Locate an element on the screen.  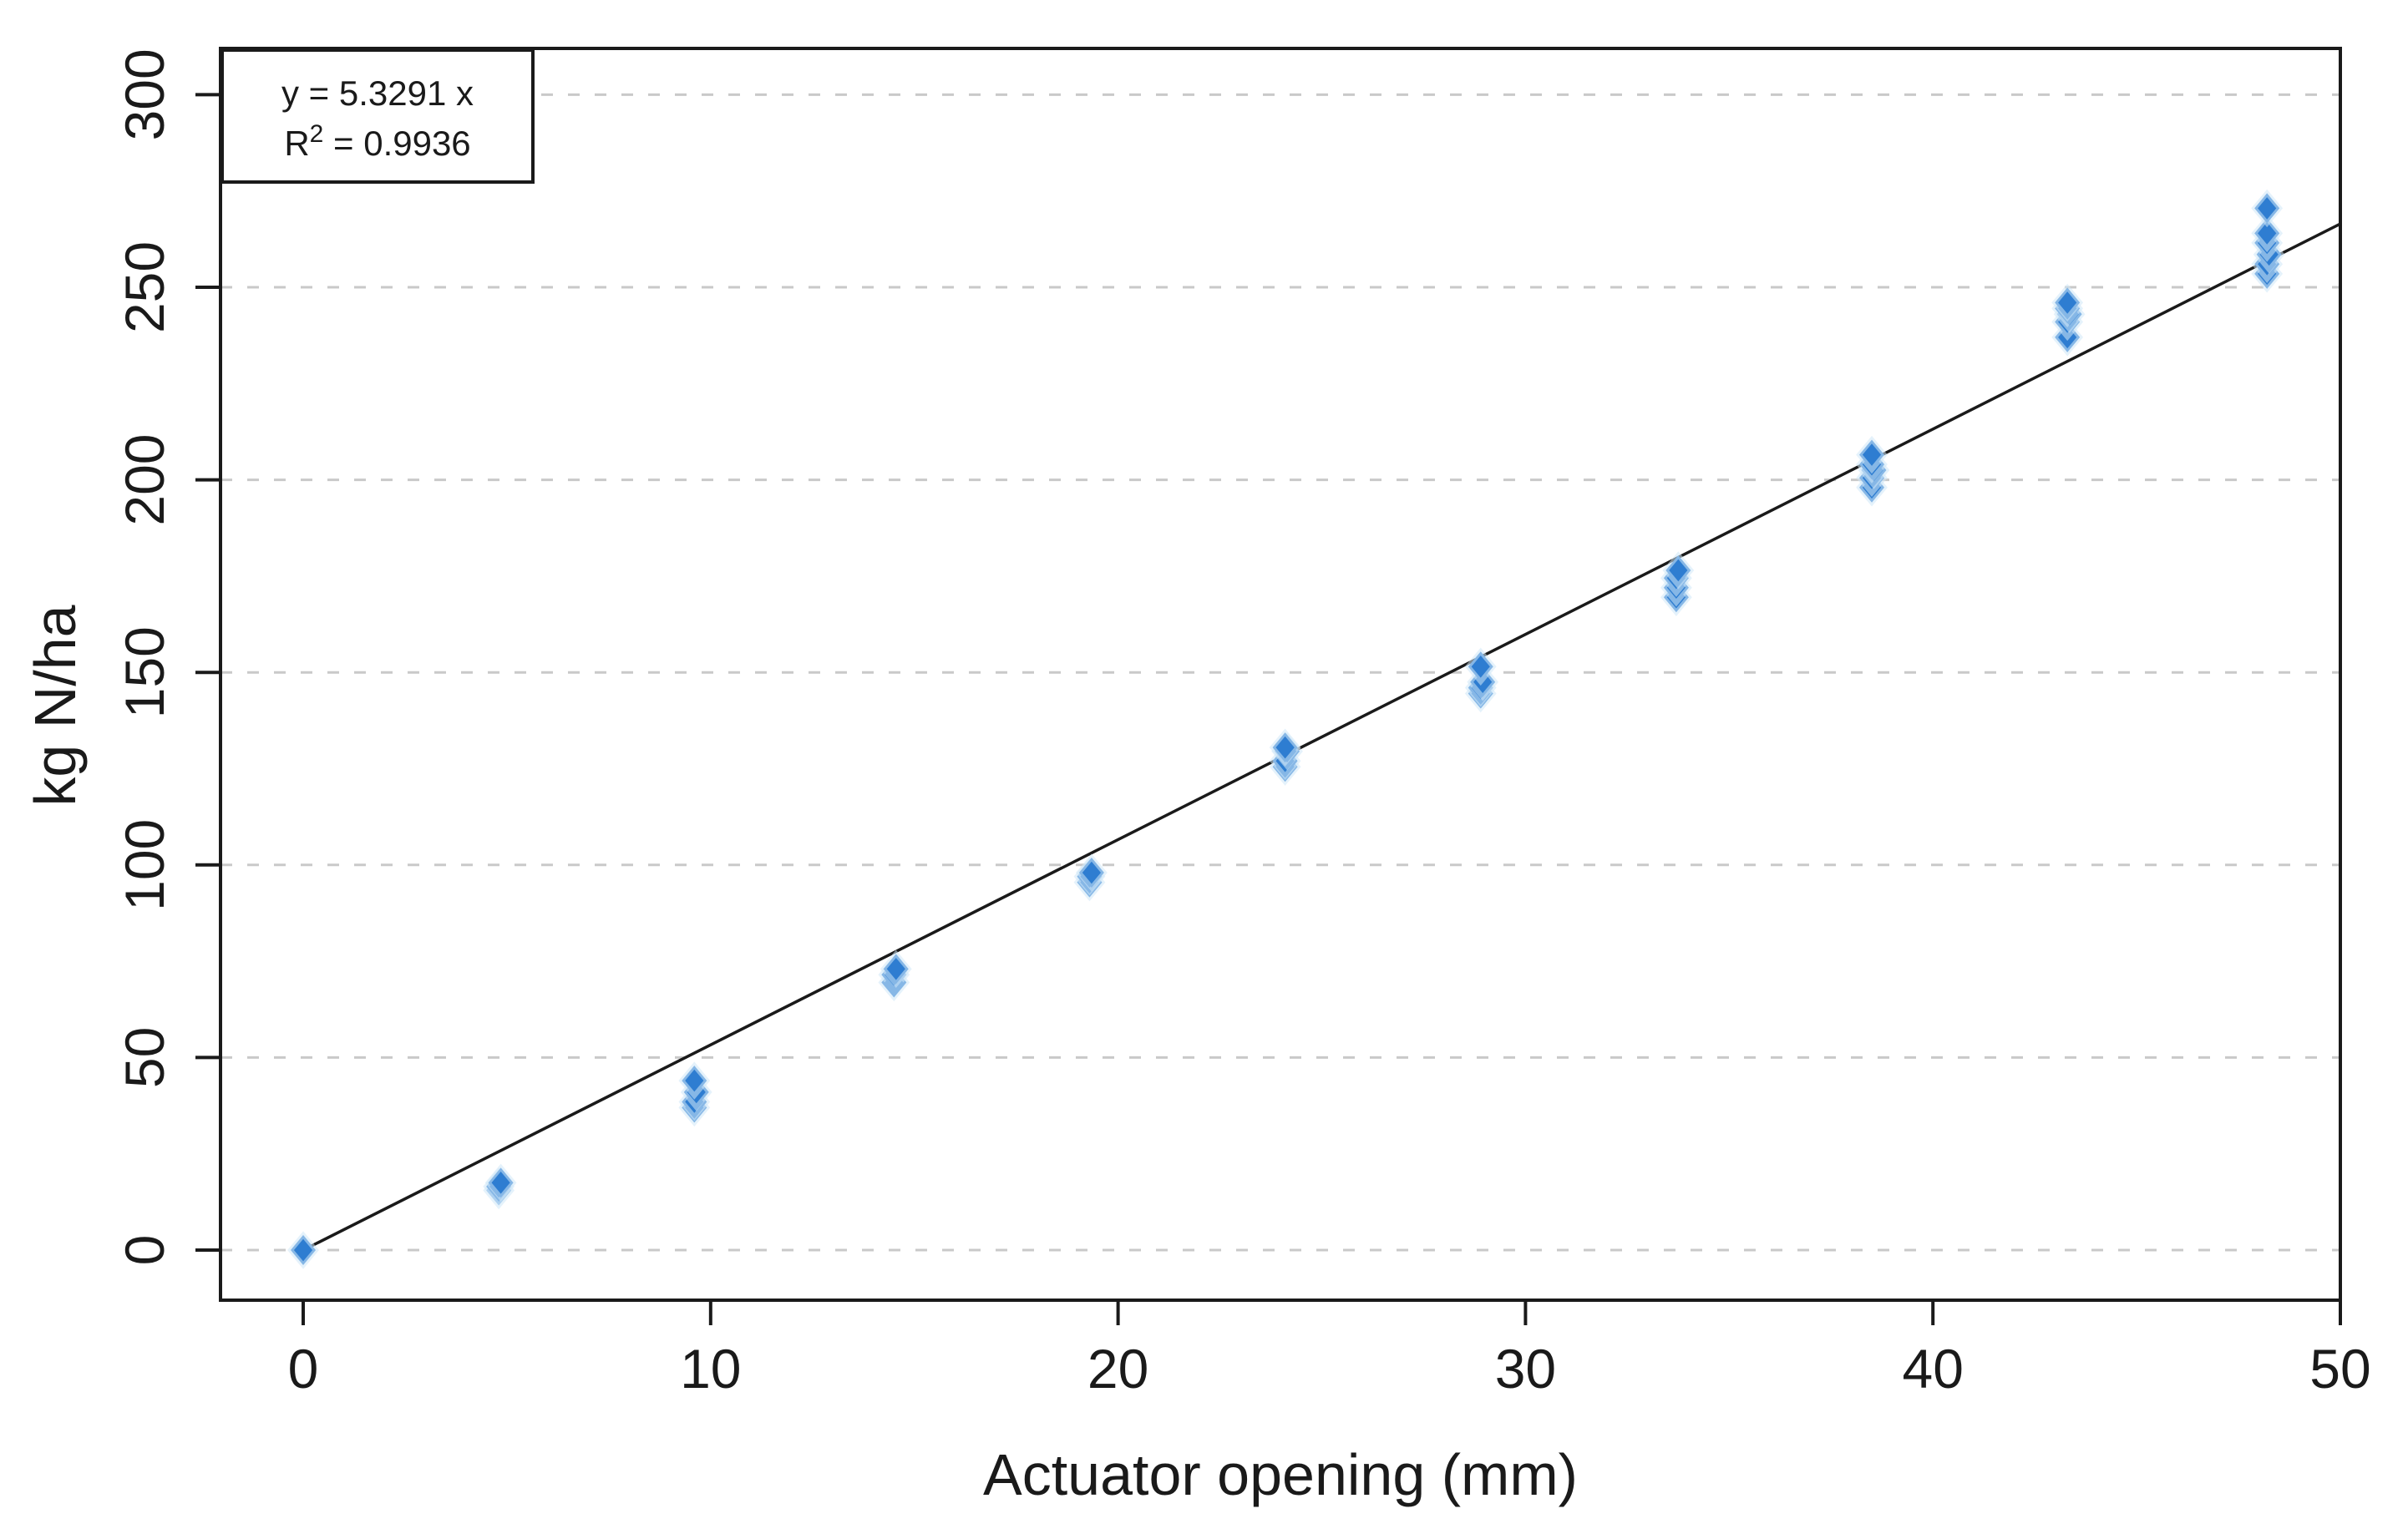
y-tick-label: 50 is located at coordinates (145, 1057).